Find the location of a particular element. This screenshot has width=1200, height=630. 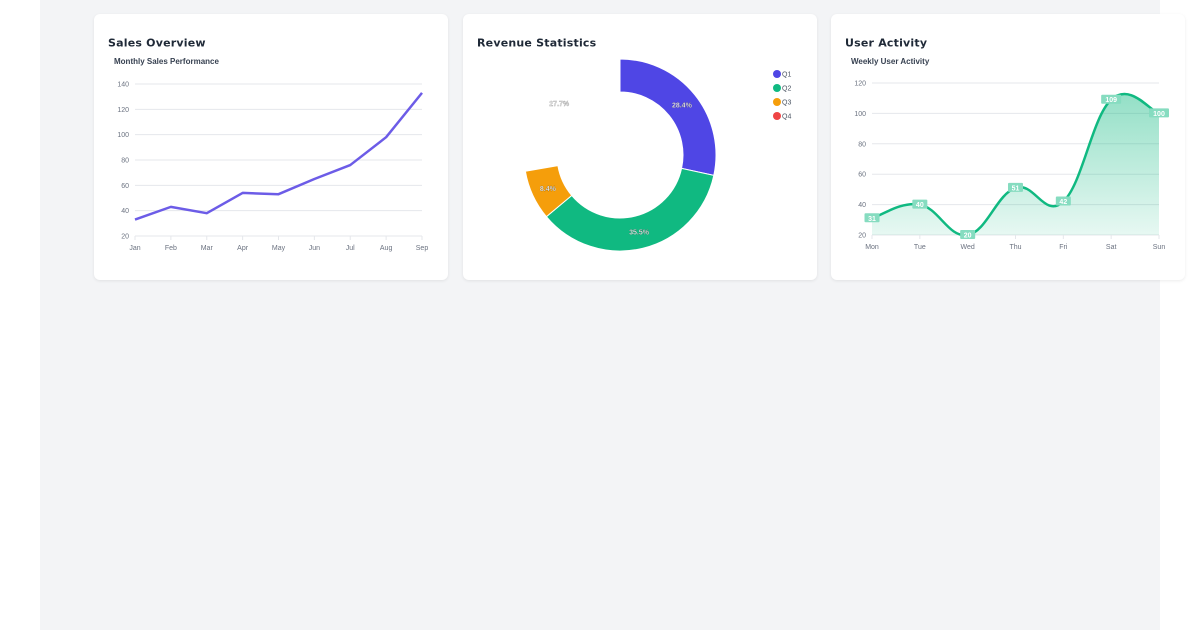

x-tick-label: Sep is located at coordinates (422, 248).